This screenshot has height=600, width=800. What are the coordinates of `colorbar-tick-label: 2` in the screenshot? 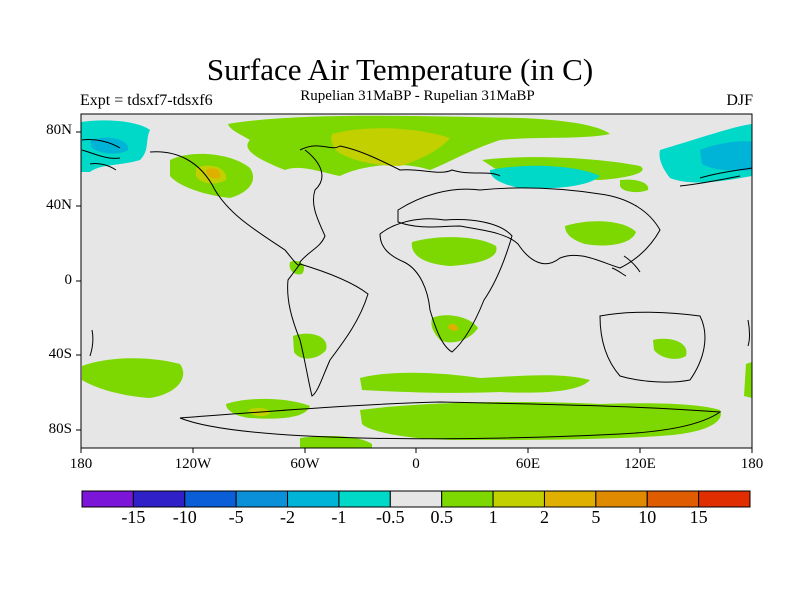 It's located at (544, 517).